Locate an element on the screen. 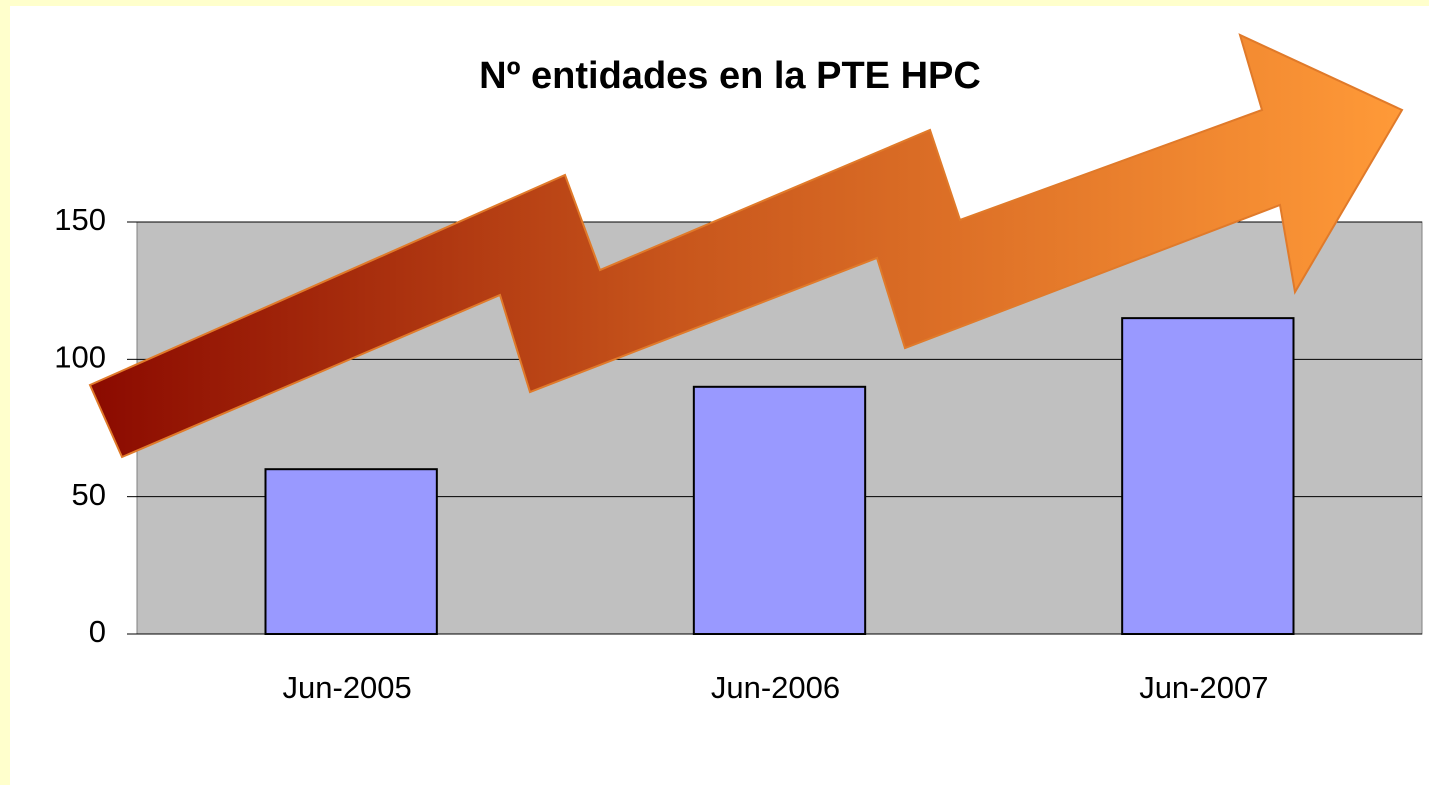 The width and height of the screenshot is (1429, 785). x-tick-label: Jun-2005 is located at coordinates (347, 687).